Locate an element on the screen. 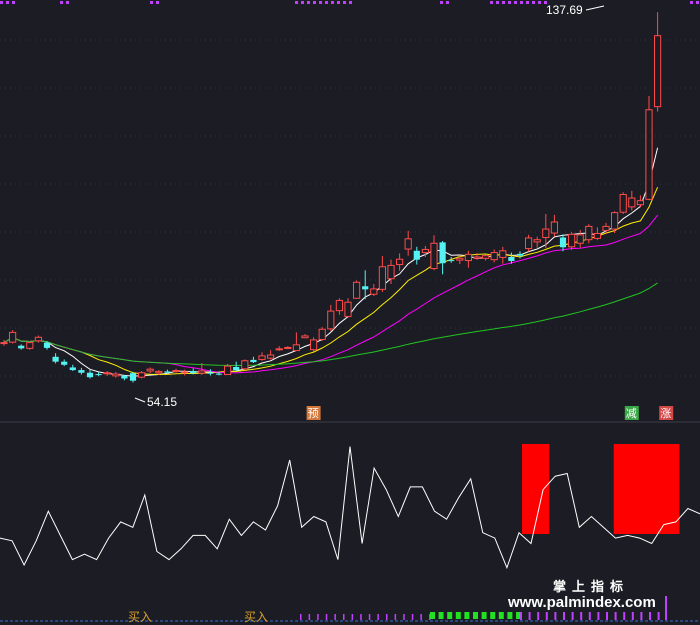  watermark-url: www.palmindex.com is located at coordinates (581, 602).